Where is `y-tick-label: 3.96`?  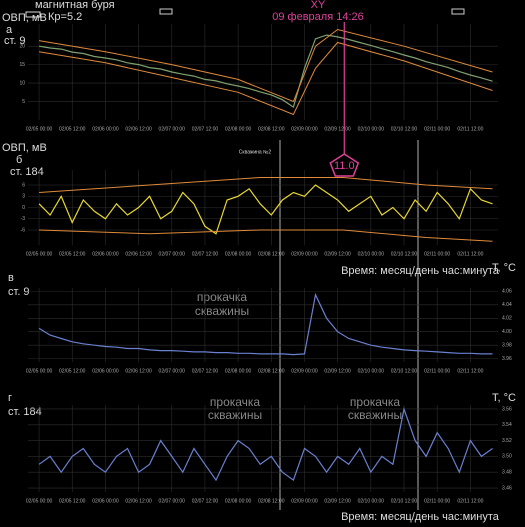
y-tick-label: 3.96 is located at coordinates (507, 359).